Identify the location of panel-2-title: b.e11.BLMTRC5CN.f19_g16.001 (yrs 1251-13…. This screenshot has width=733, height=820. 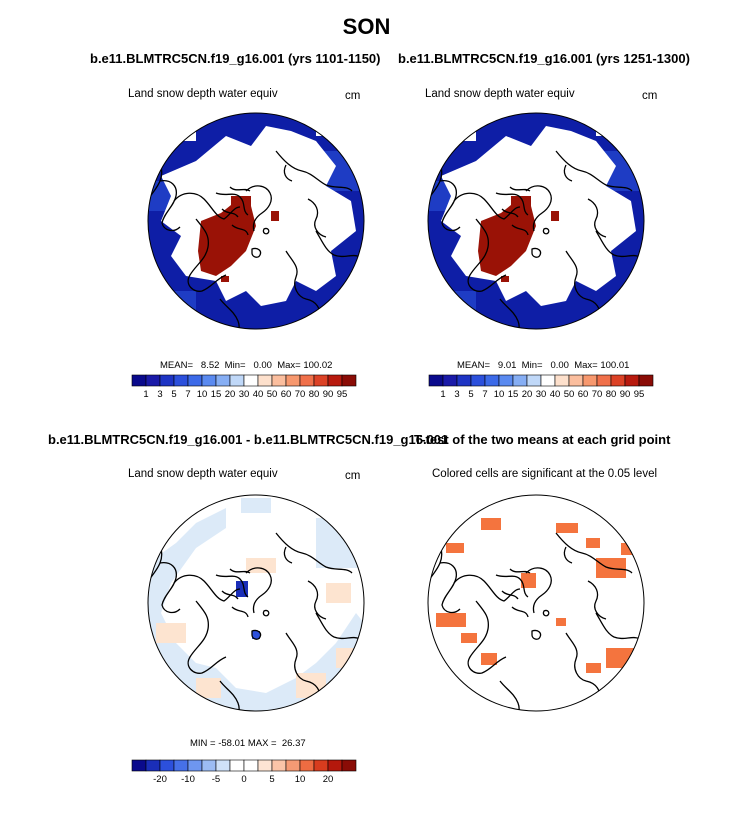
(544, 58).